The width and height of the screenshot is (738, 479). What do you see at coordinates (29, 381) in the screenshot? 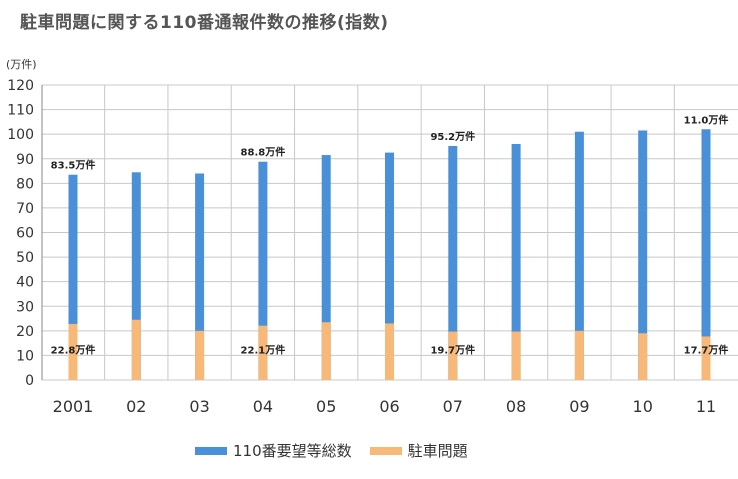
I see `y-tick-label: 0` at bounding box center [29, 381].